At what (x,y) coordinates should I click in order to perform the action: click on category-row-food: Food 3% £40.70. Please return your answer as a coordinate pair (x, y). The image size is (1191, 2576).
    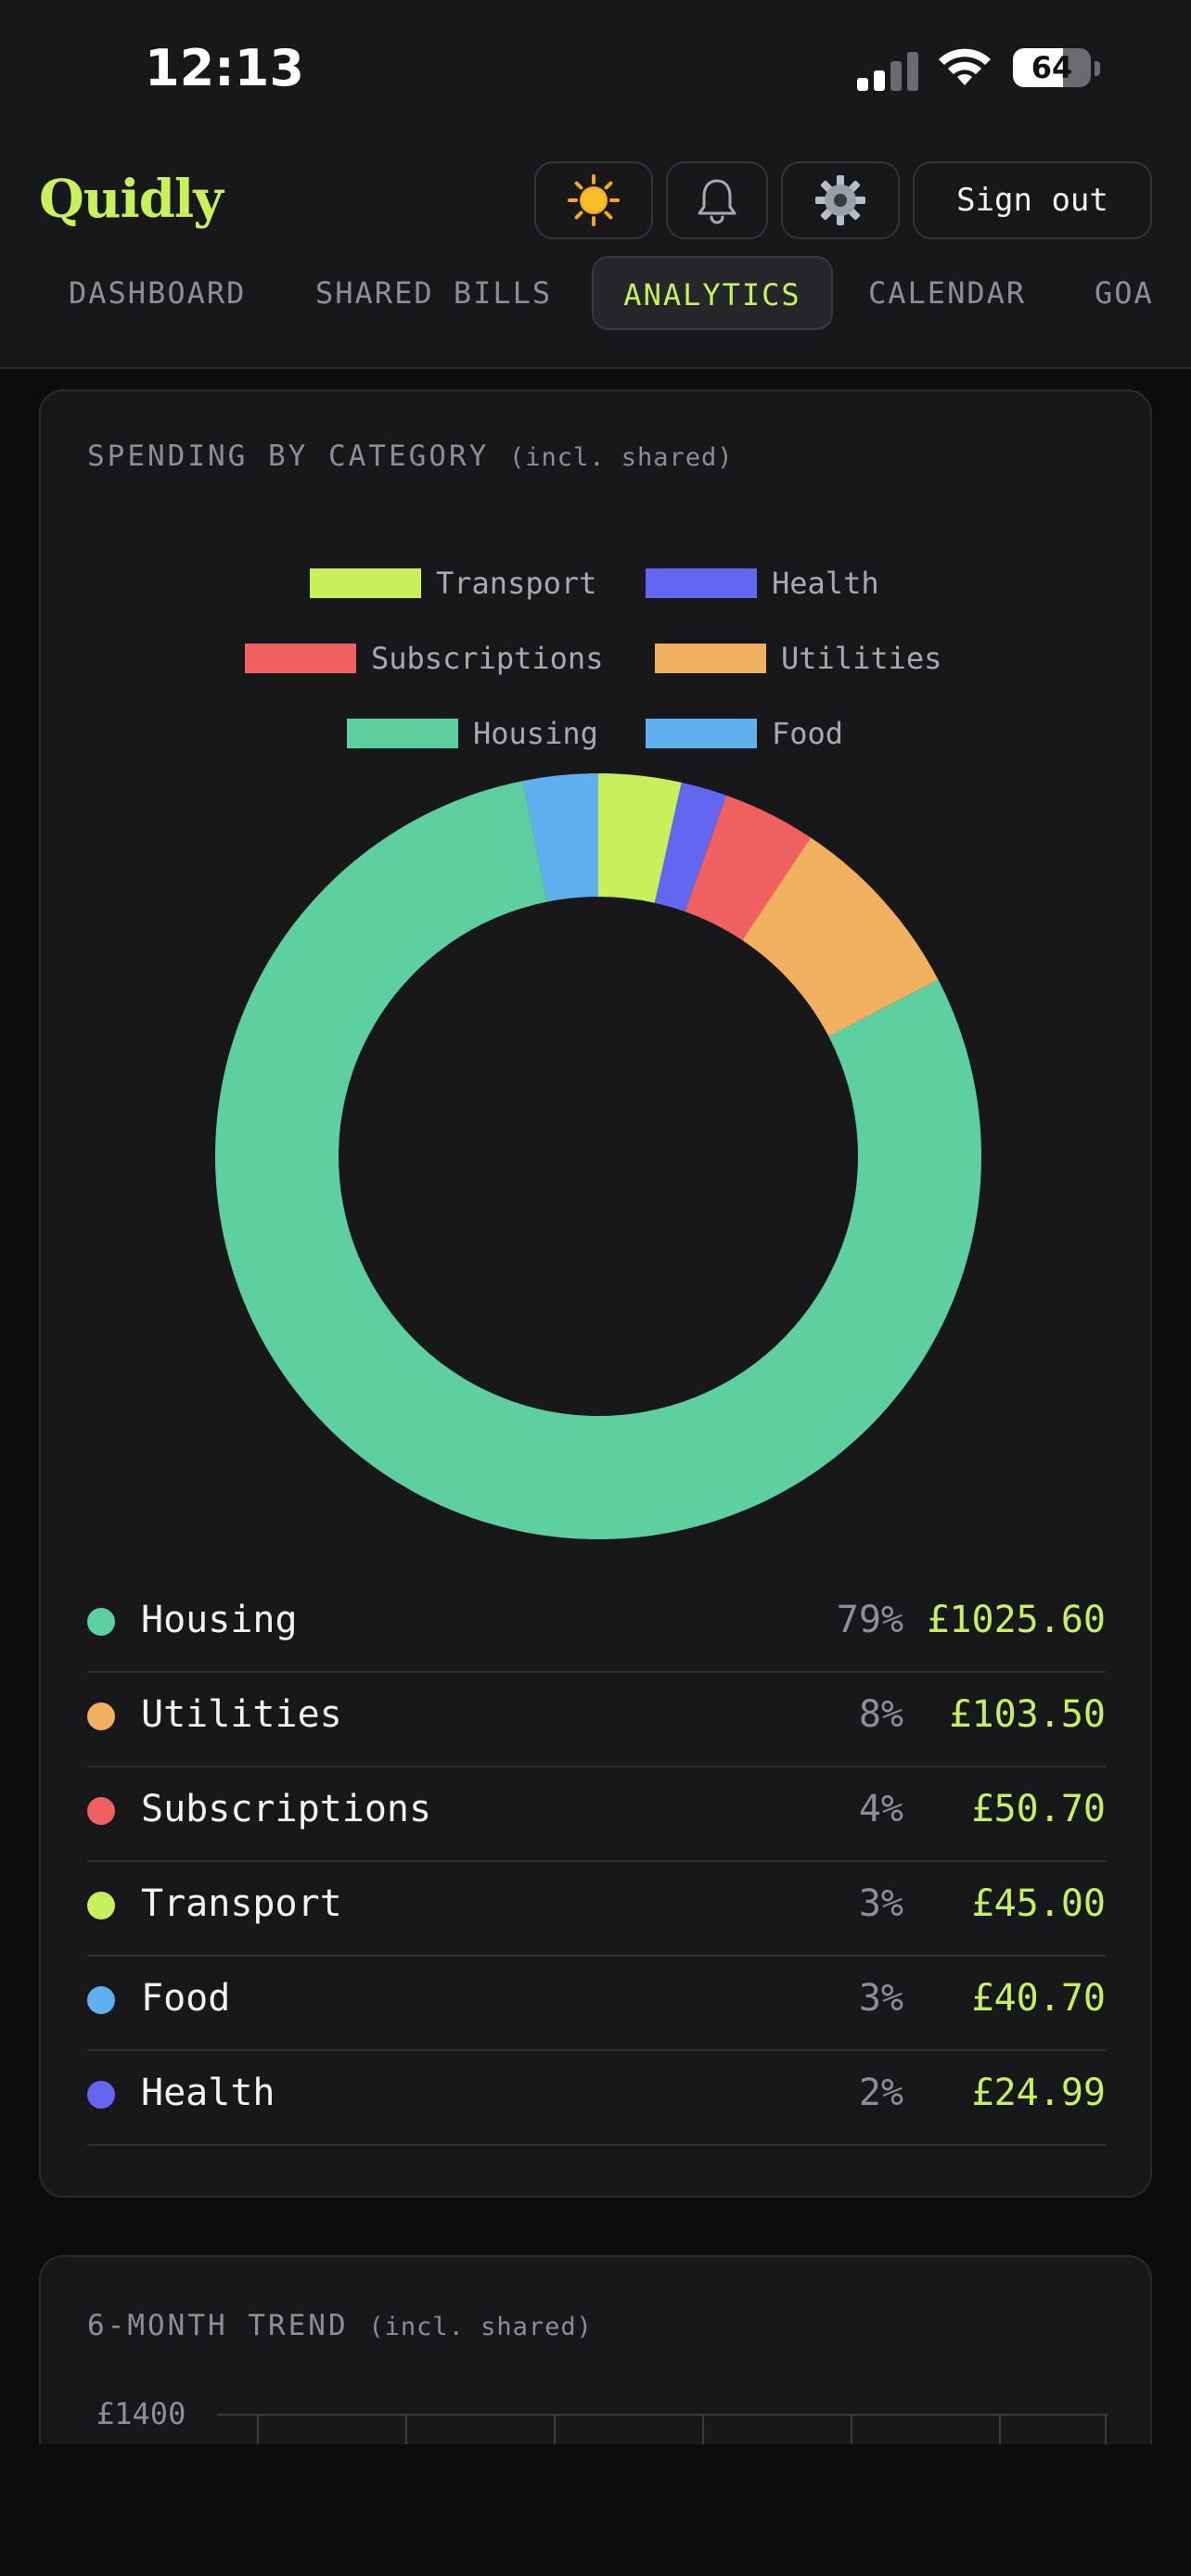
    Looking at the image, I should click on (597, 2004).